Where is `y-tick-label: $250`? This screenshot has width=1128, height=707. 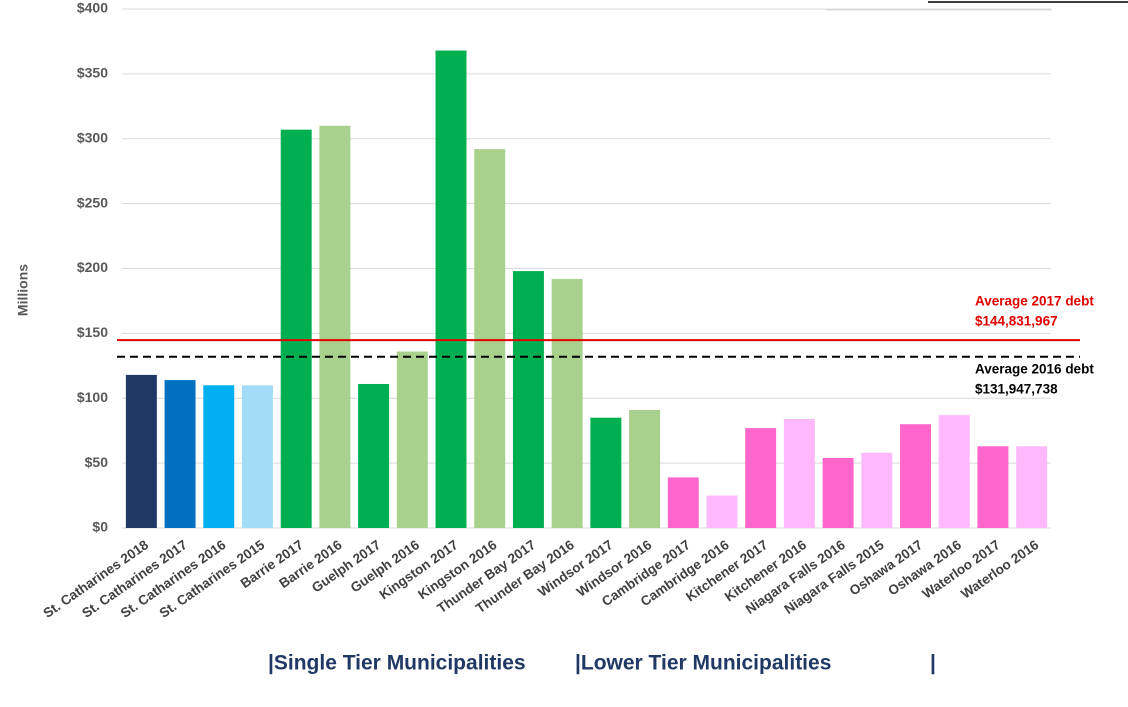
y-tick-label: $250 is located at coordinates (92, 202).